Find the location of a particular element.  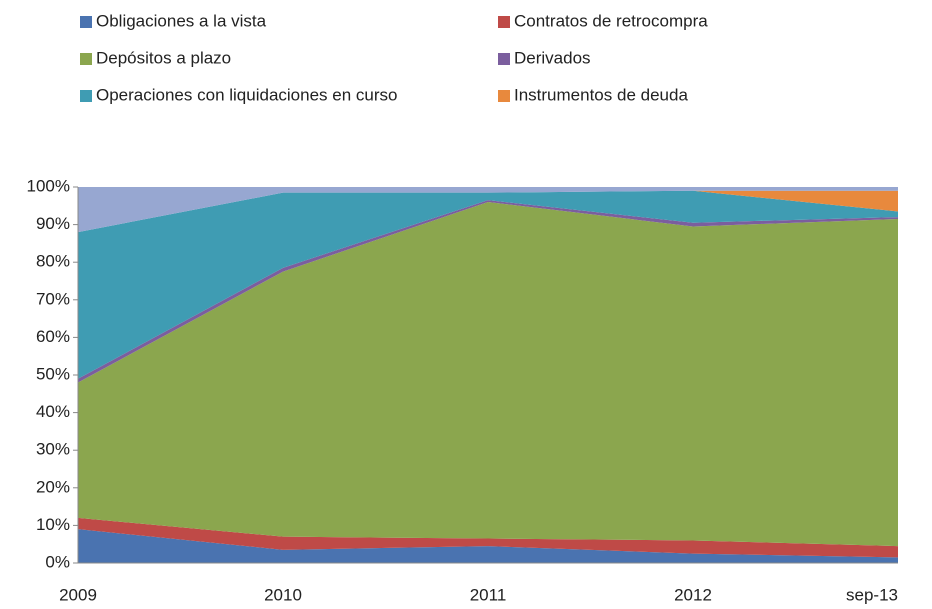

y-tick-label: 50% is located at coordinates (53, 373).